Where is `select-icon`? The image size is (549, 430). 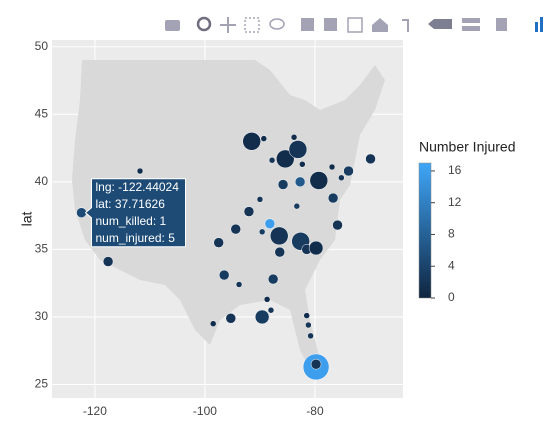
select-icon is located at coordinates (252, 25).